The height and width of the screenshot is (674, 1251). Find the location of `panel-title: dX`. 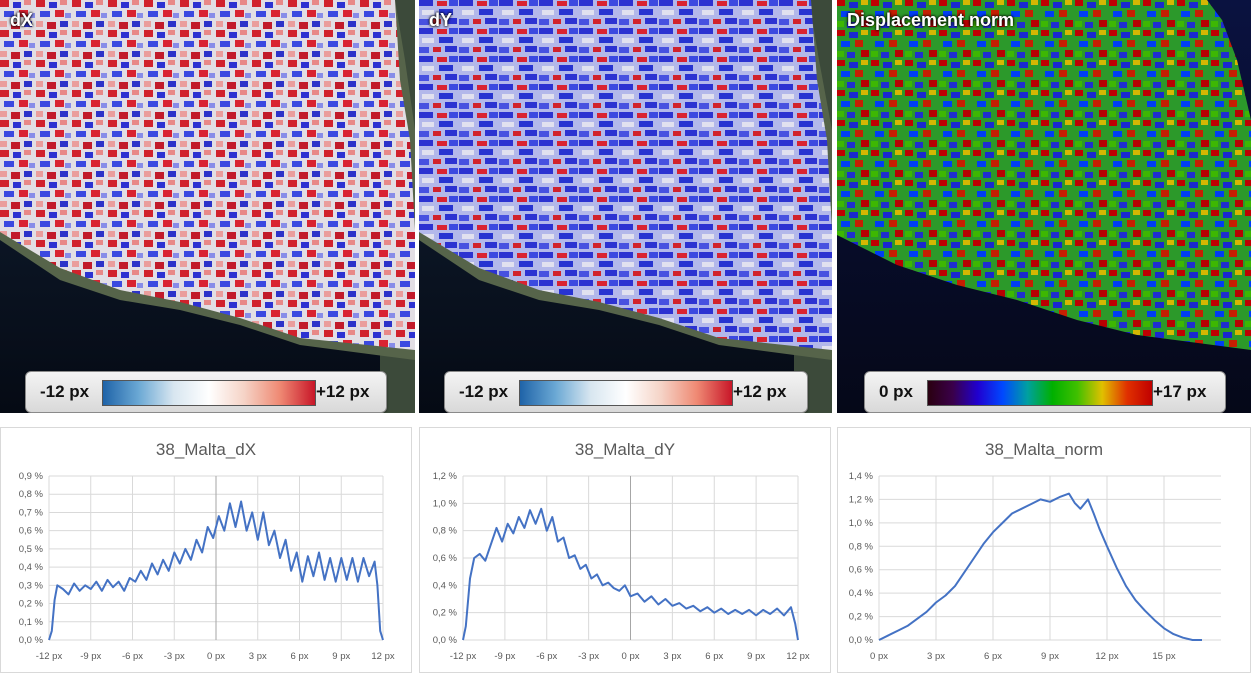

panel-title: dX is located at coordinates (22, 20).